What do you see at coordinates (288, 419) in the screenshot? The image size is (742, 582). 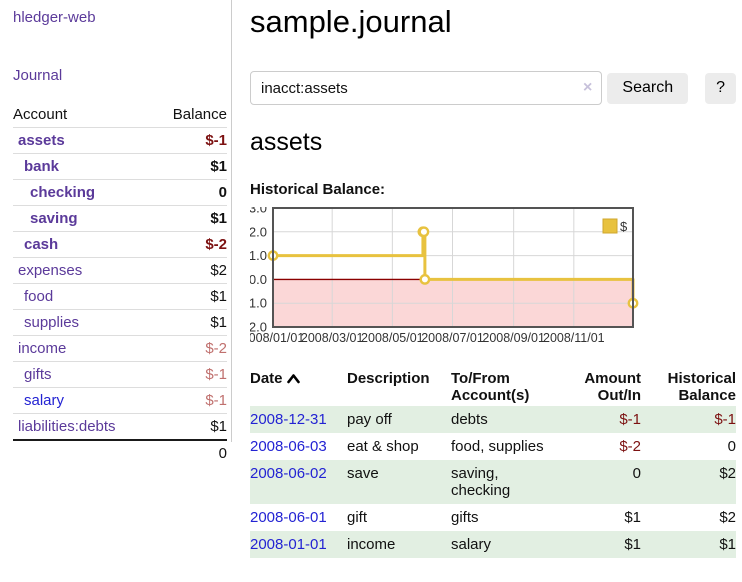 I see `transaction-date-link: 2008-12-31` at bounding box center [288, 419].